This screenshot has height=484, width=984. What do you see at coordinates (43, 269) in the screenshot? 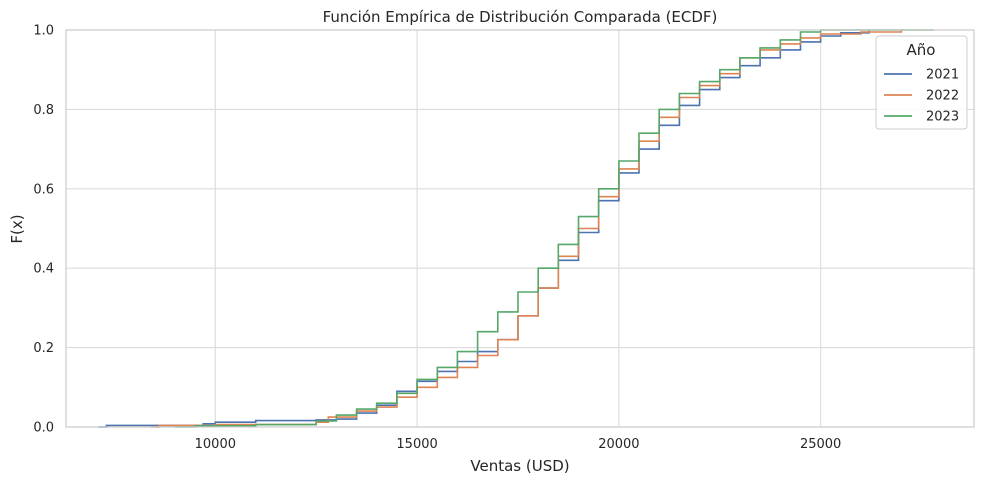
I see `y-tick-label: 0.4` at bounding box center [43, 269].